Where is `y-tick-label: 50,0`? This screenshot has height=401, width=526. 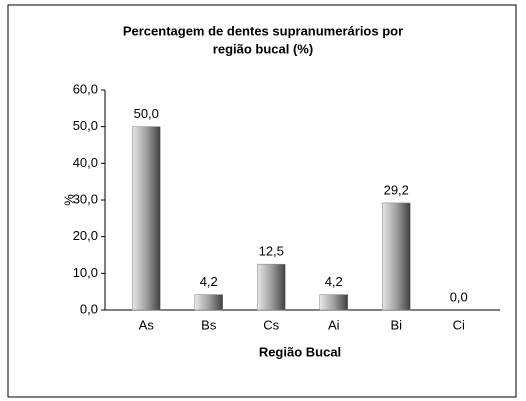 y-tick-label: 50,0 is located at coordinates (85, 125).